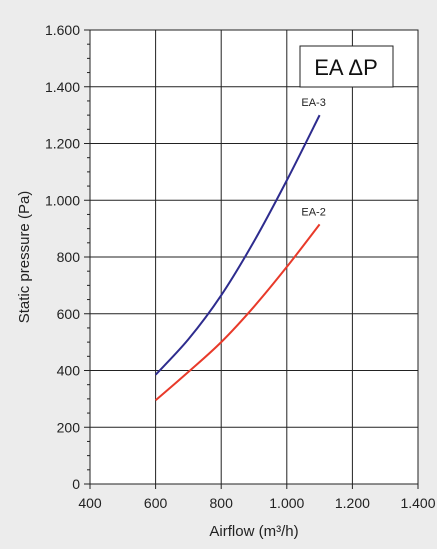 The image size is (437, 549). Describe the element at coordinates (62, 30) in the screenshot. I see `y-tick-label: 1.600` at that location.